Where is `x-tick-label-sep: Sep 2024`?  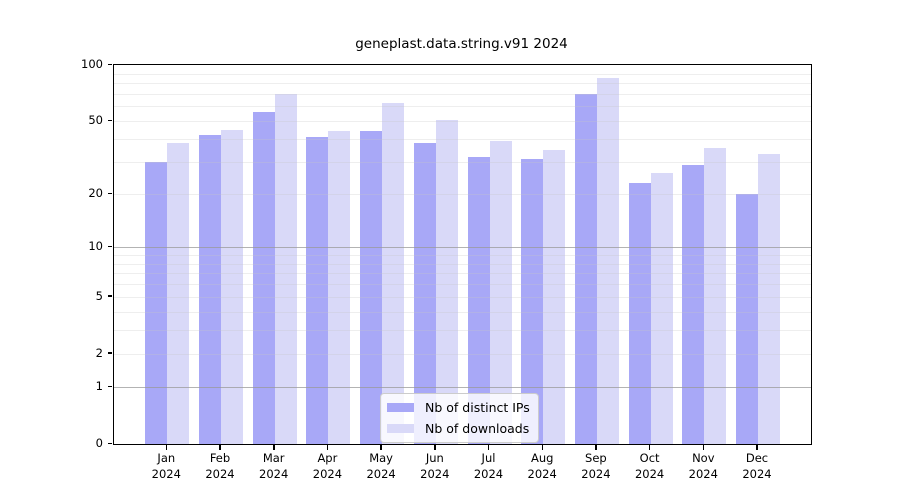
x-tick-label-sep: Sep 2024 is located at coordinates (596, 466).